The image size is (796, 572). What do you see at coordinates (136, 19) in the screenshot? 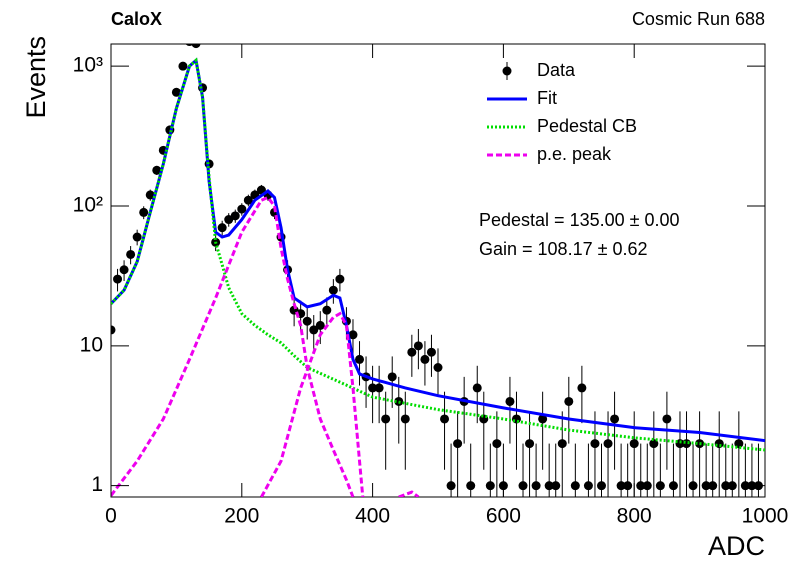
I see `chart-title: CaloX` at bounding box center [136, 19].